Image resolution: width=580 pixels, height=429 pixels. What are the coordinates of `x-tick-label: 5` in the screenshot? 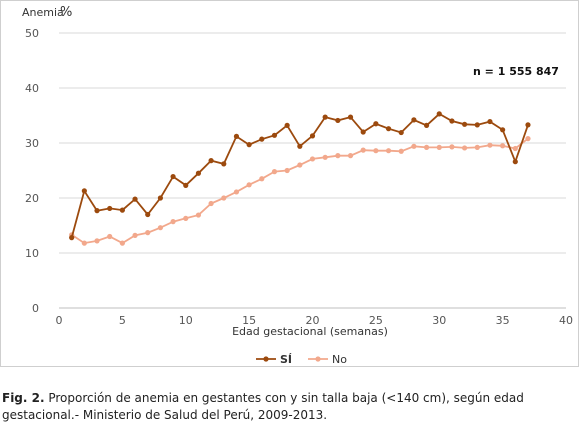 It's located at (122, 320).